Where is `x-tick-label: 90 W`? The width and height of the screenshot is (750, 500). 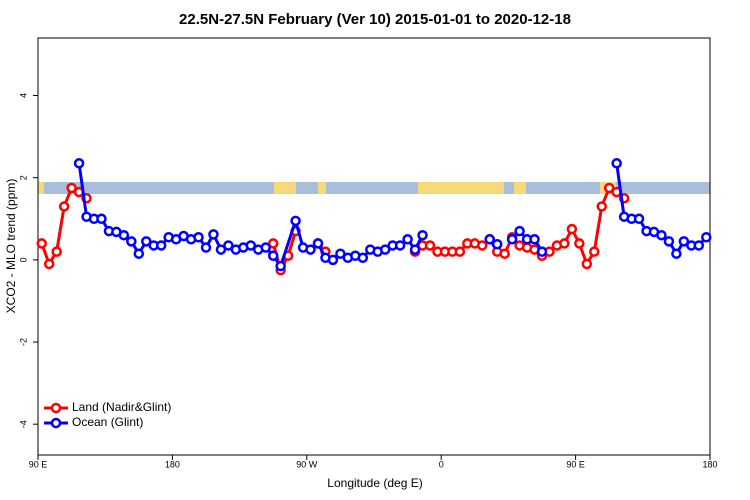 x-tick-label: 90 W is located at coordinates (307, 464).